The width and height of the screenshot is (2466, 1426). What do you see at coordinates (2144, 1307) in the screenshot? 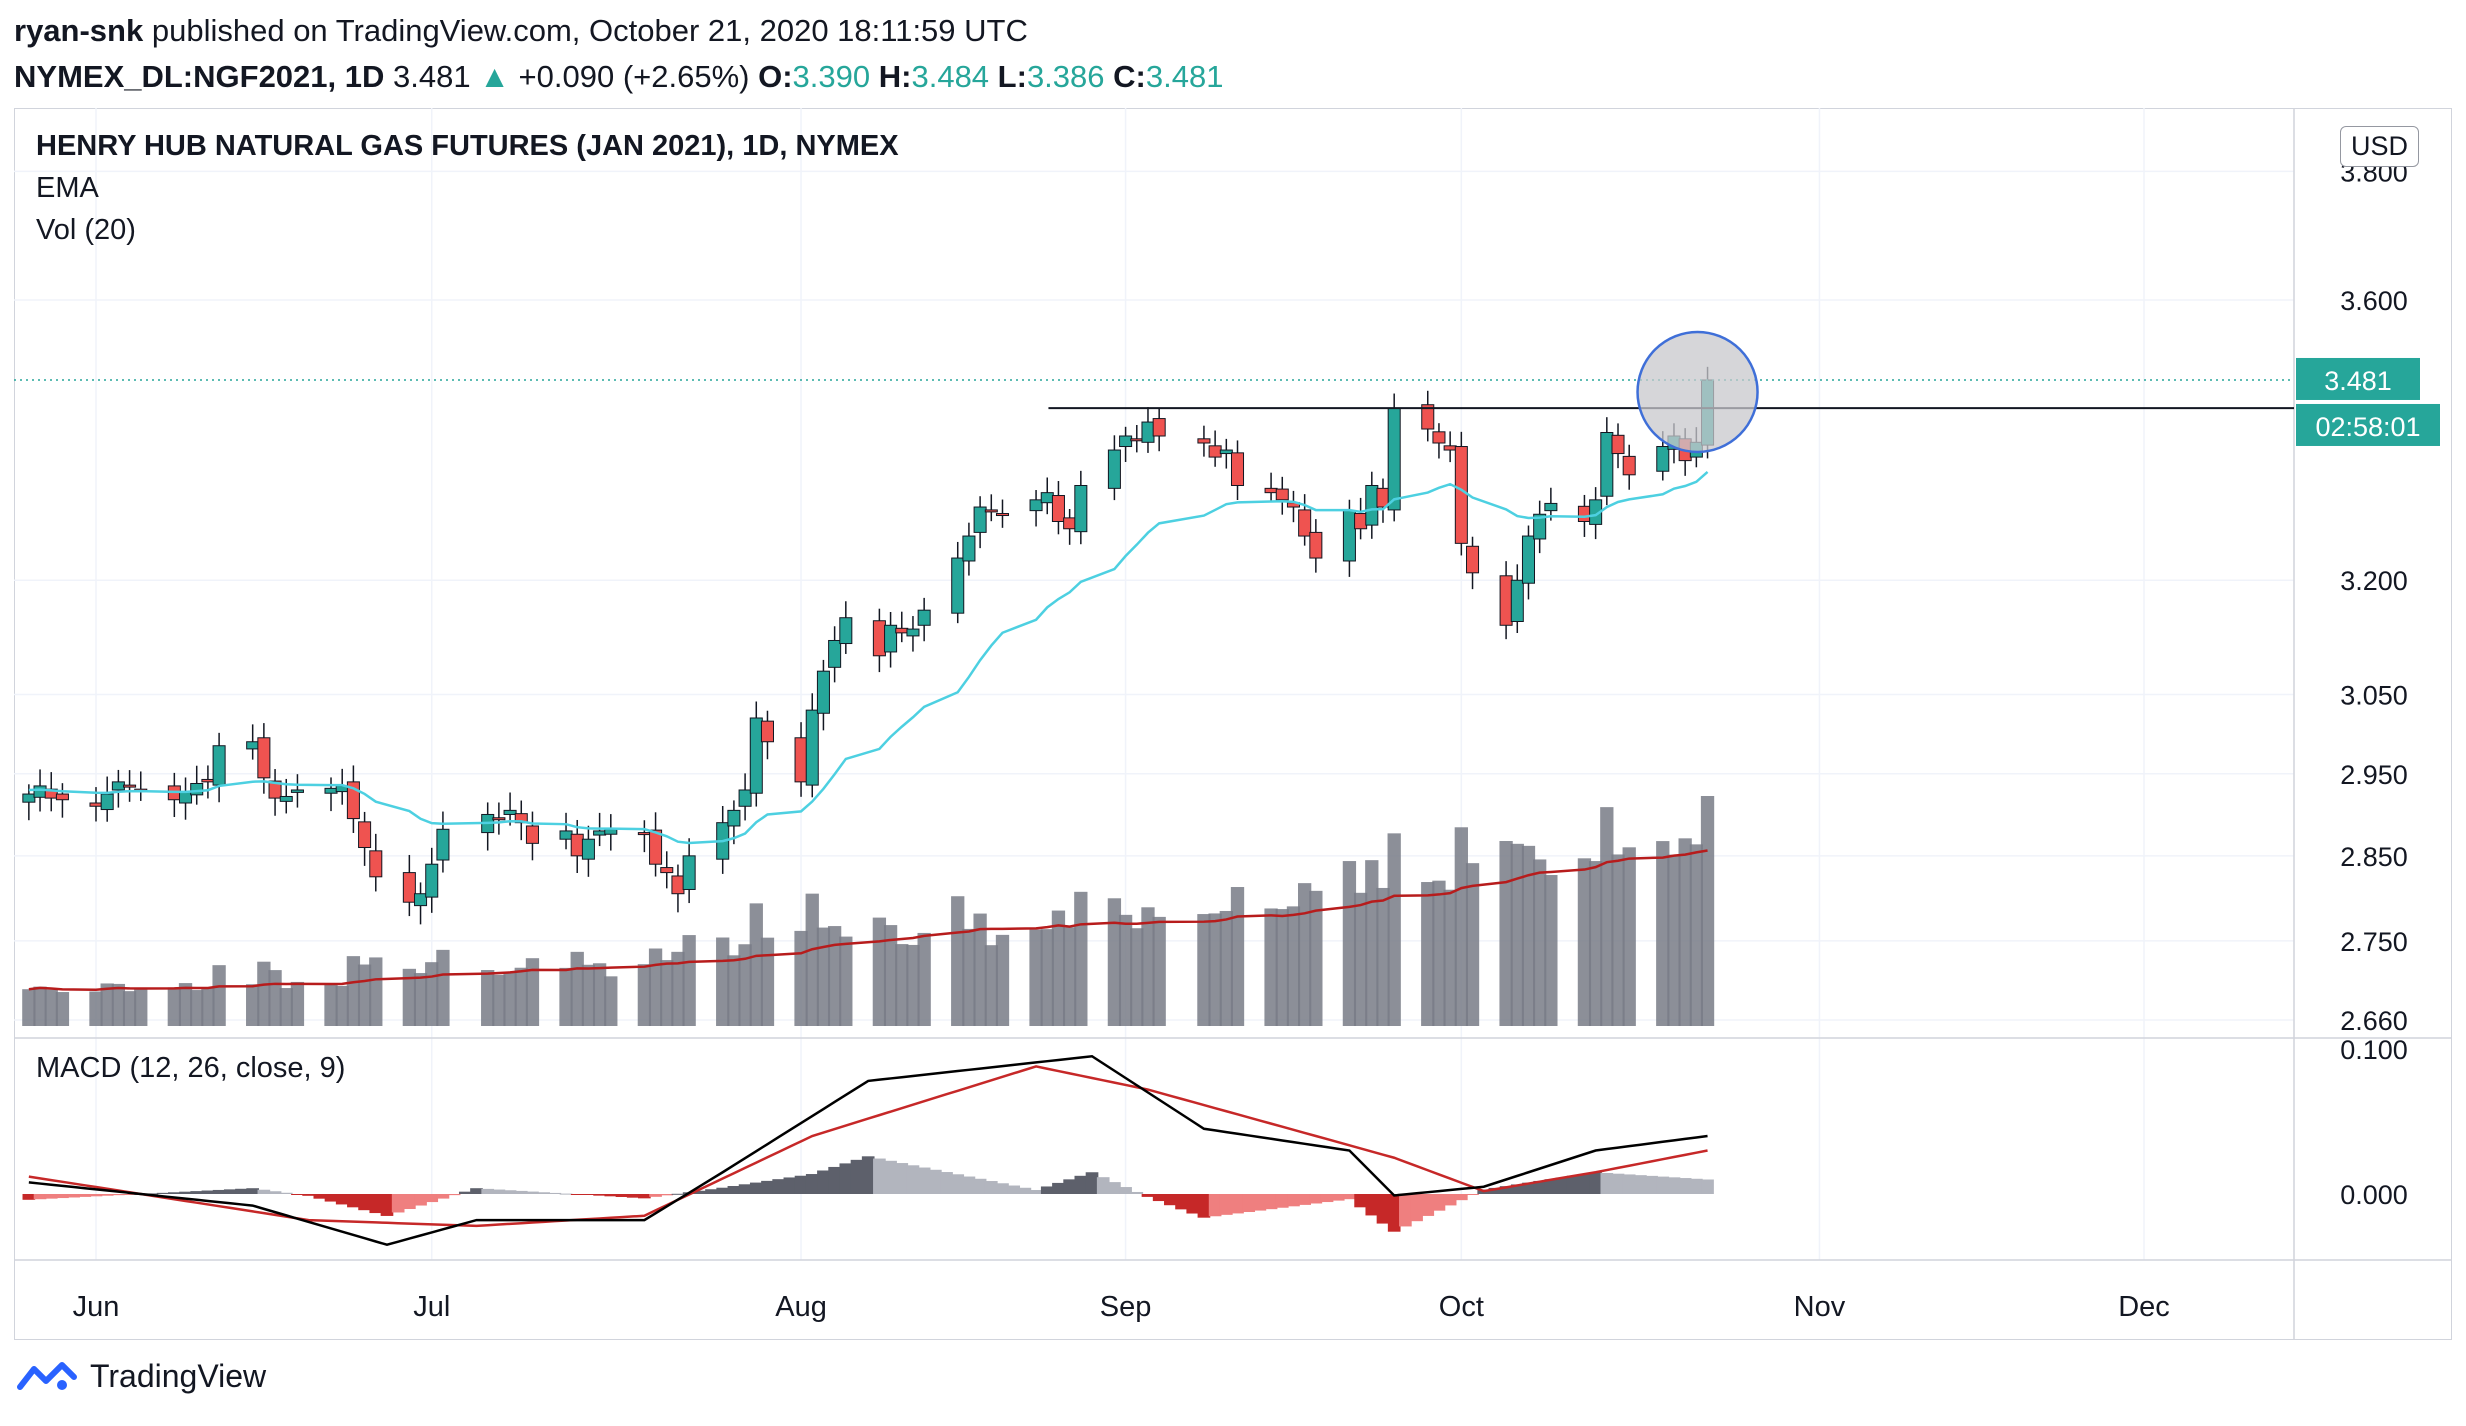
I see `x-tick-dec: Dec` at bounding box center [2144, 1307].